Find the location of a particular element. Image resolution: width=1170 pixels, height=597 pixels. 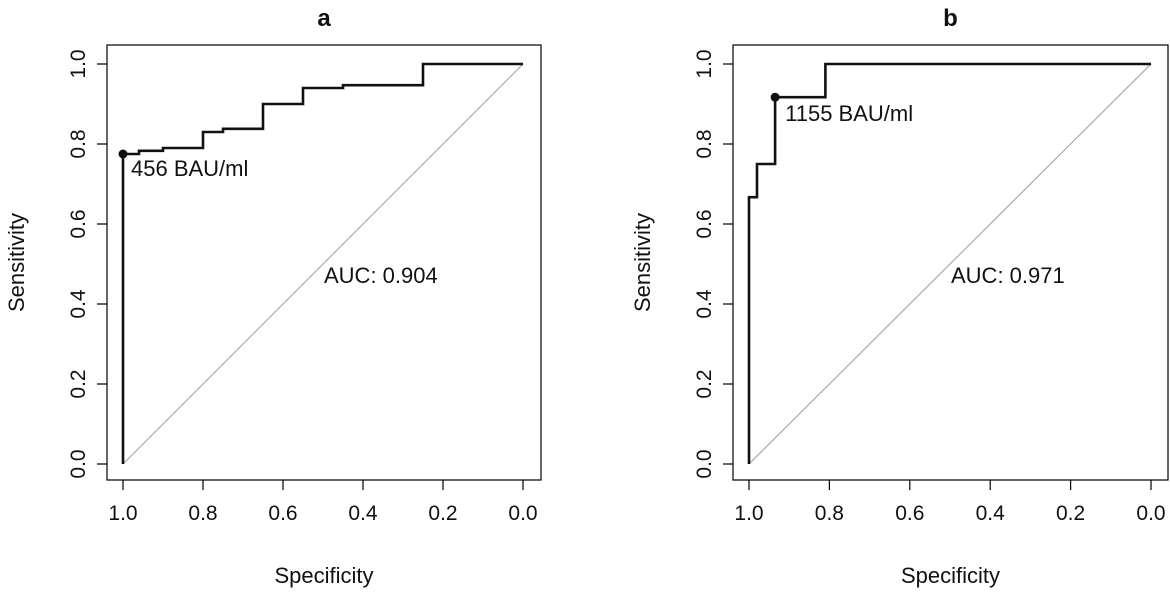

threshold-label: 456 BAU/ml is located at coordinates (189, 168).